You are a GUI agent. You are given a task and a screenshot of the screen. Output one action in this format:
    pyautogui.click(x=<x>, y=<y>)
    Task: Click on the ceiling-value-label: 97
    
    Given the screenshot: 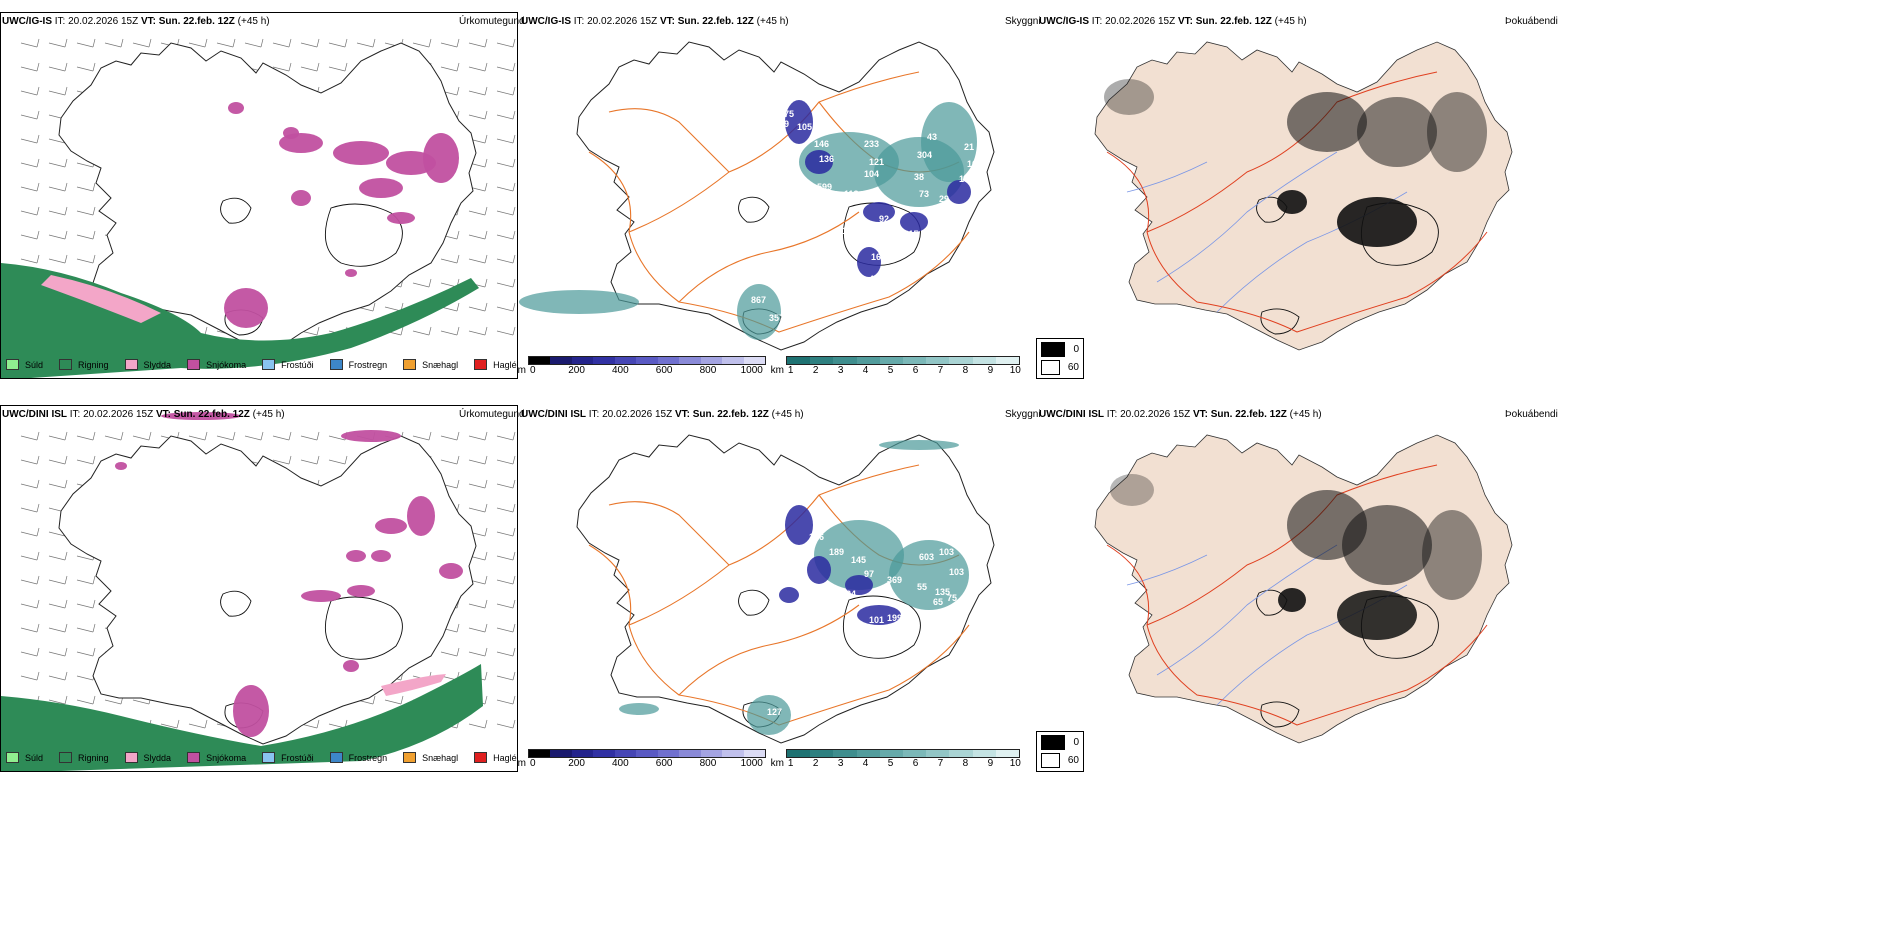 What is the action you would take?
    pyautogui.click(x=869, y=574)
    